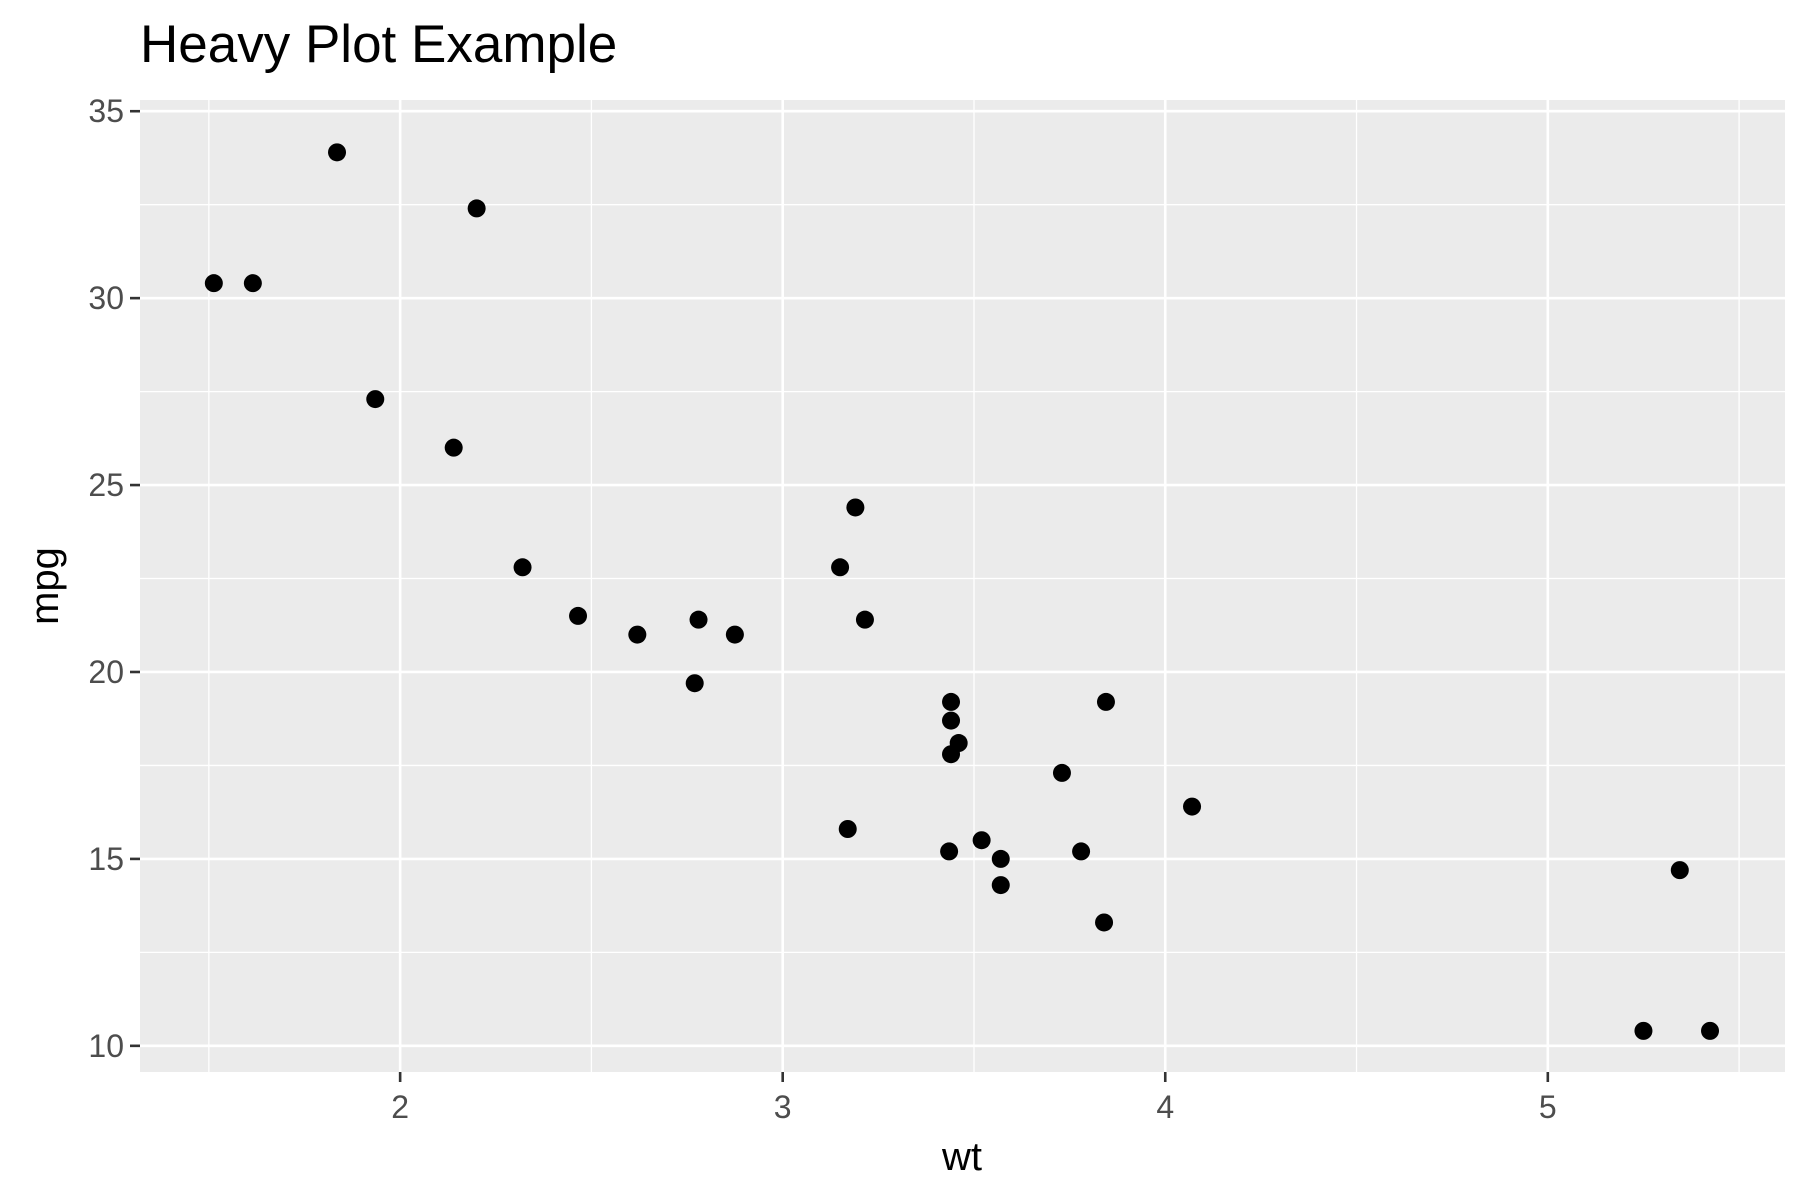 The height and width of the screenshot is (1200, 1800). What do you see at coordinates (45, 586) in the screenshot?
I see `y-axis-title: mpg` at bounding box center [45, 586].